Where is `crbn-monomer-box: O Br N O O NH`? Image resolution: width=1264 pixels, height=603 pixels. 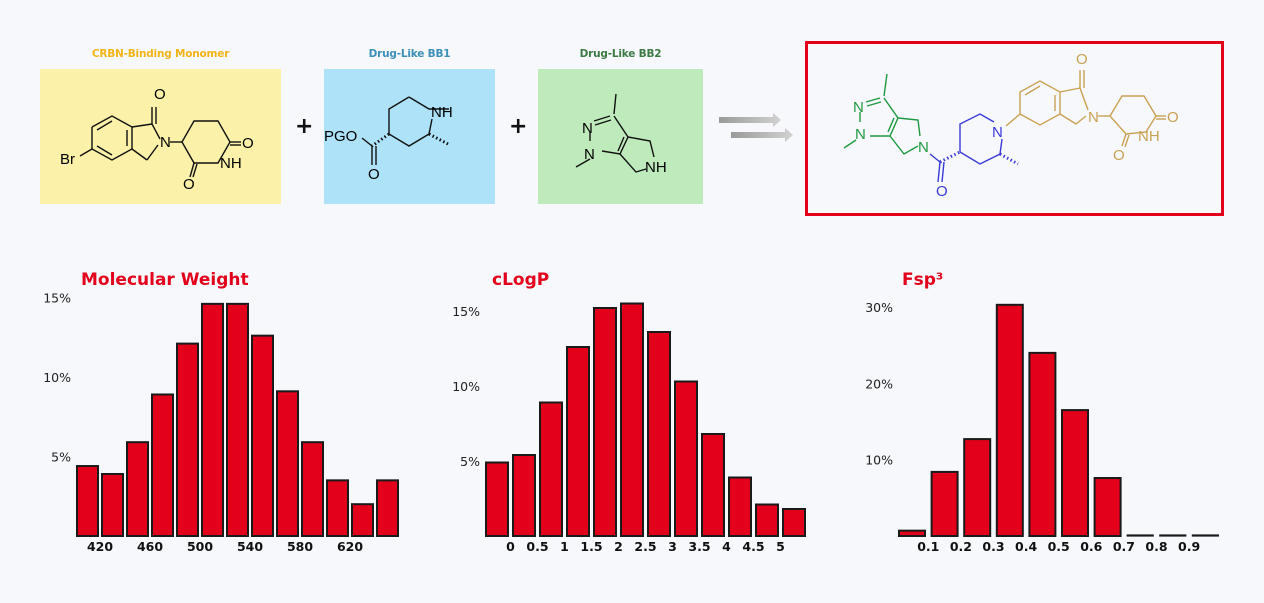 crbn-monomer-box: O Br N O O NH is located at coordinates (160, 136).